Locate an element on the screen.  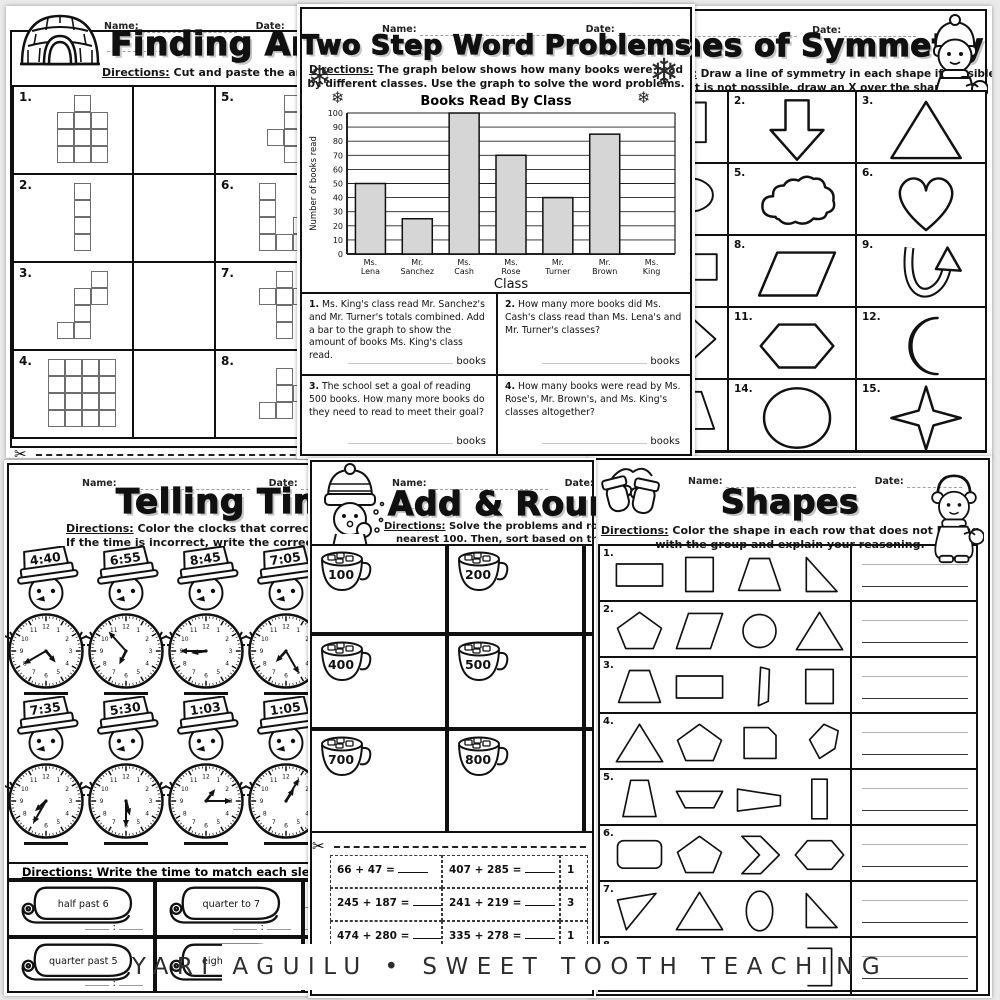
shape-pentagon-icon is located at coordinates (639, 630).